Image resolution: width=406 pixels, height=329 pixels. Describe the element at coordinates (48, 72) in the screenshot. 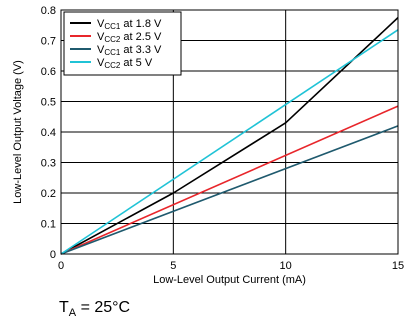

I see `y-tick-label: 0.6` at that location.